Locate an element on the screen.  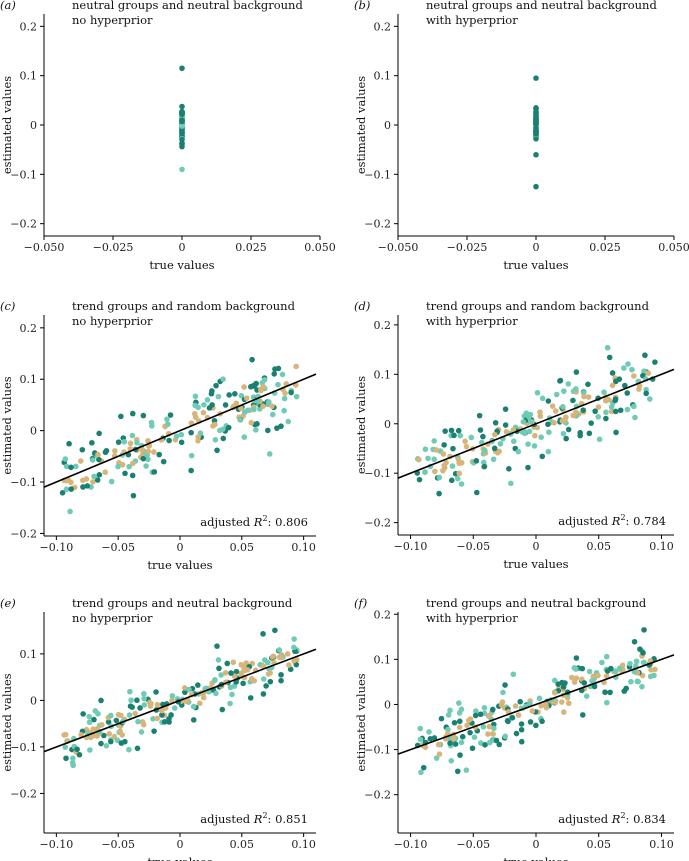
panel-label: (d) is located at coordinates (362, 306).